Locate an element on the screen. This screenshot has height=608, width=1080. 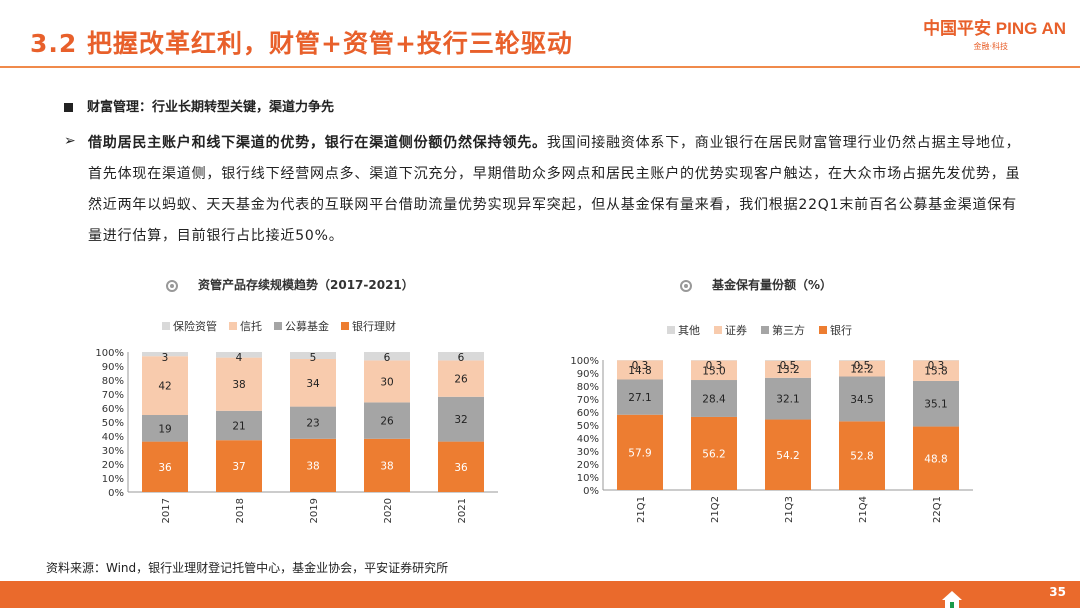
data-label: 56.2 is located at coordinates (713, 454).